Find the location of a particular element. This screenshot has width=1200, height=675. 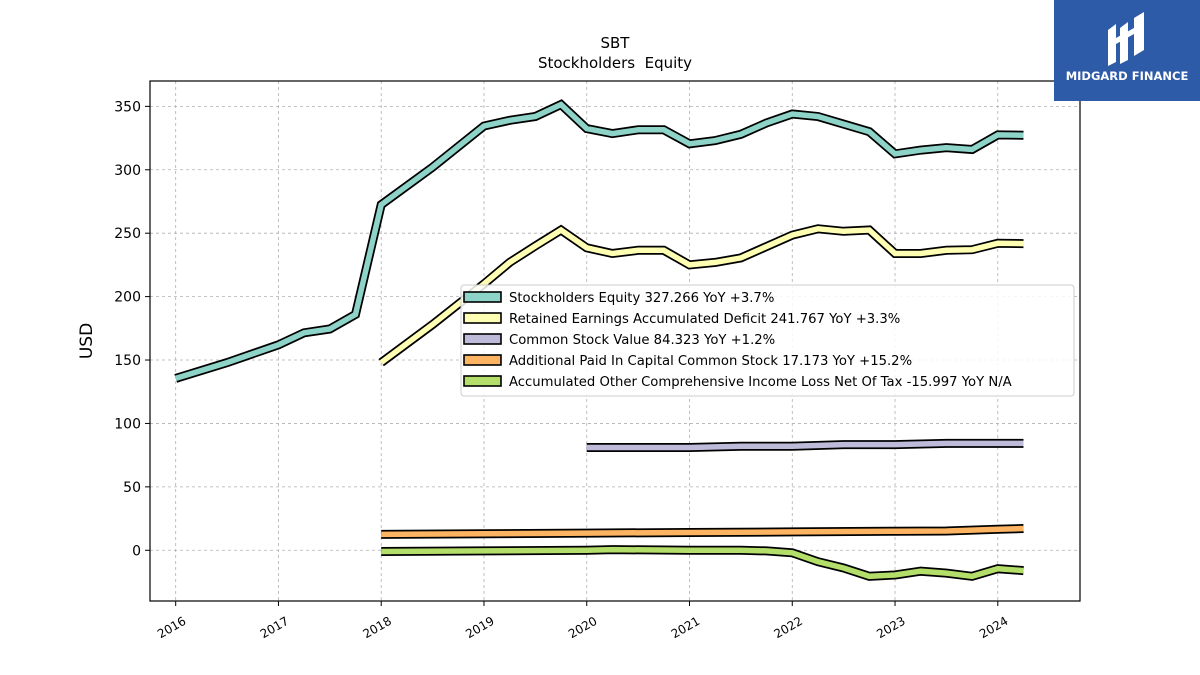

y-tick-label: 350 is located at coordinates (127, 107).